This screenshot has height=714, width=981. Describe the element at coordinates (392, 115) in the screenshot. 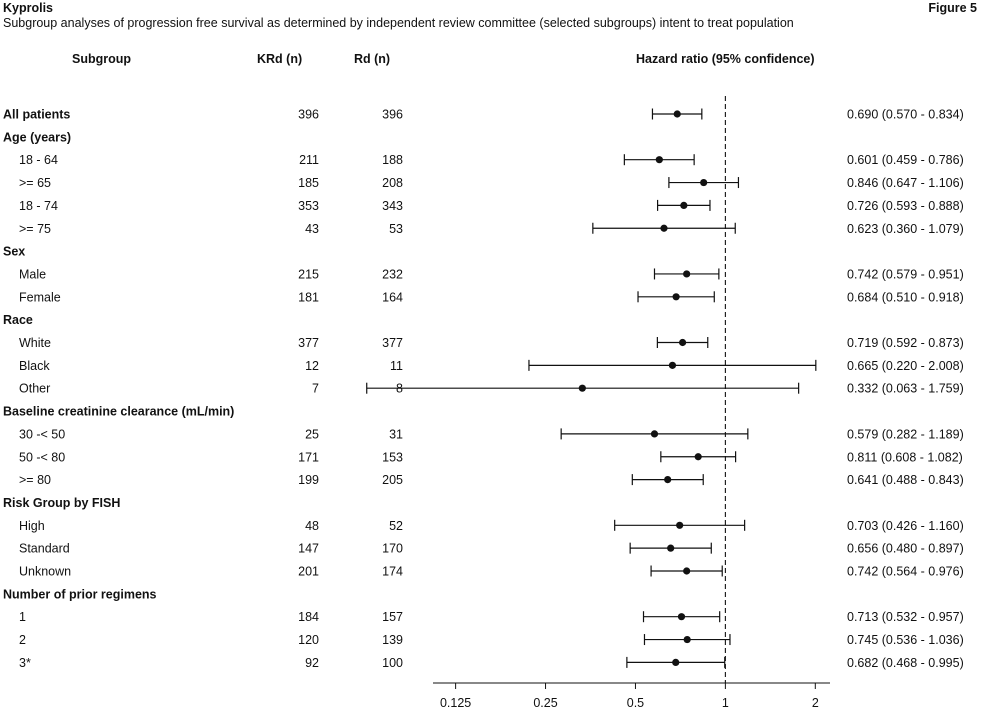

I see `rd-count: 396` at that location.